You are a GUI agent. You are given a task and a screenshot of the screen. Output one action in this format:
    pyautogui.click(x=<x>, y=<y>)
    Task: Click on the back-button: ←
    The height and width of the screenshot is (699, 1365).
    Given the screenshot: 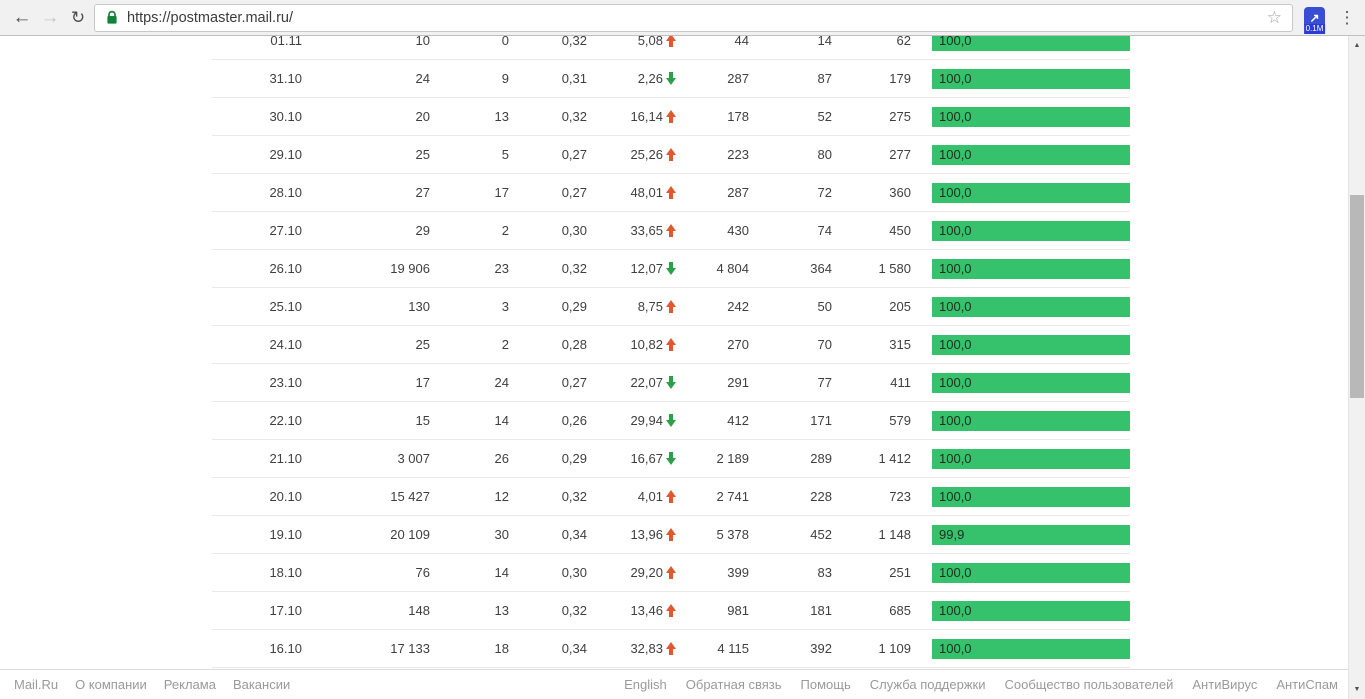 What is the action you would take?
    pyautogui.click(x=22, y=18)
    